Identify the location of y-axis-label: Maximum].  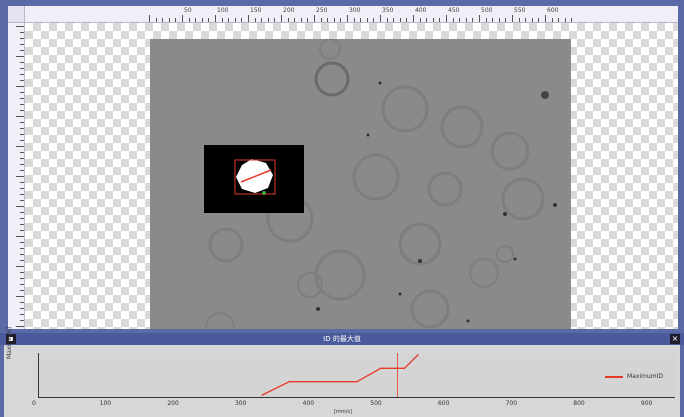
(9, 343).